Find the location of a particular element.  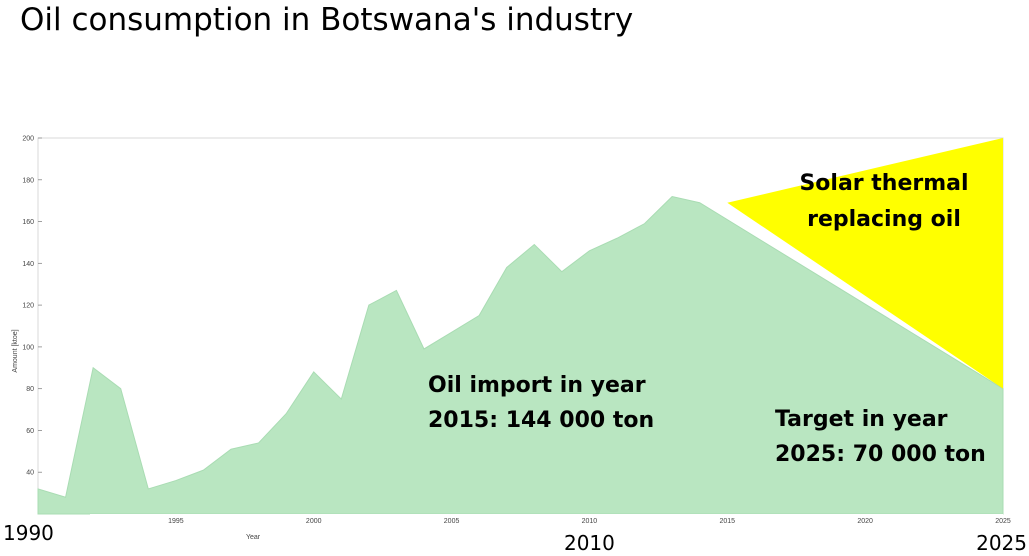

x-tick-label-small: 2000 is located at coordinates (314, 521).